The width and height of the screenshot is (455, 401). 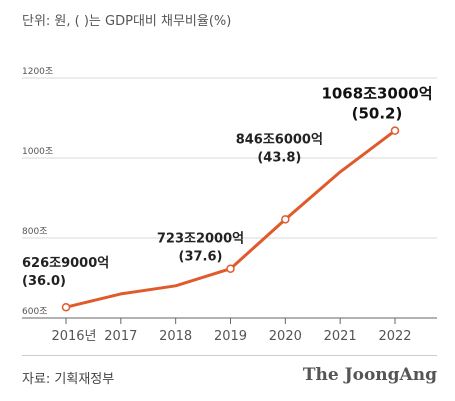 What do you see at coordinates (37, 72) in the screenshot?
I see `y-tick-label: 1200조` at bounding box center [37, 72].